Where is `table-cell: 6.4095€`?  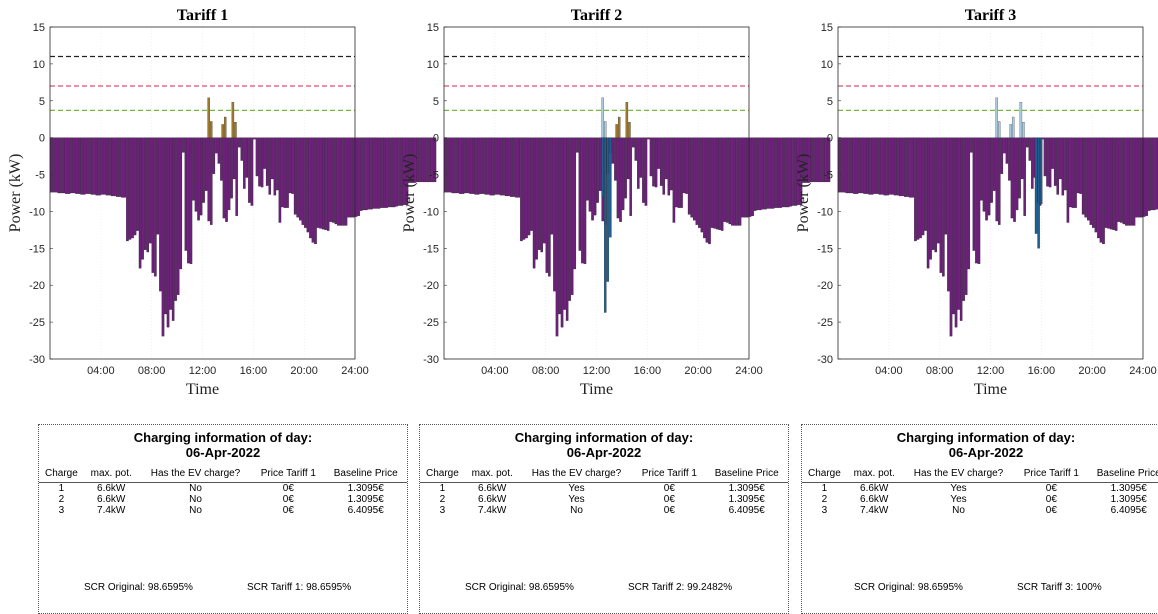
table-cell: 6.4095€ is located at coordinates (365, 510).